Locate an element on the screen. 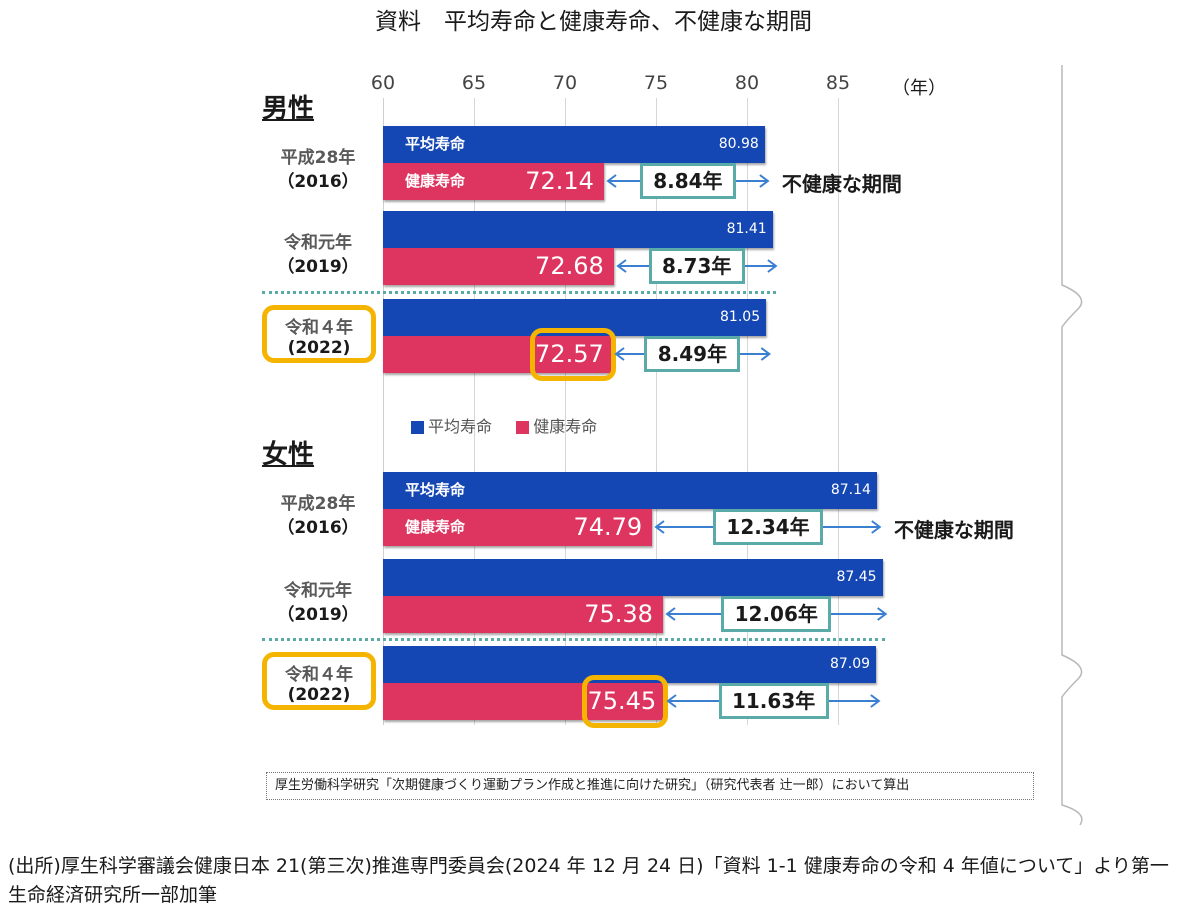 The height and width of the screenshot is (923, 1187). healthy-life-bar: 健康寿命 74.79 is located at coordinates (518, 527).